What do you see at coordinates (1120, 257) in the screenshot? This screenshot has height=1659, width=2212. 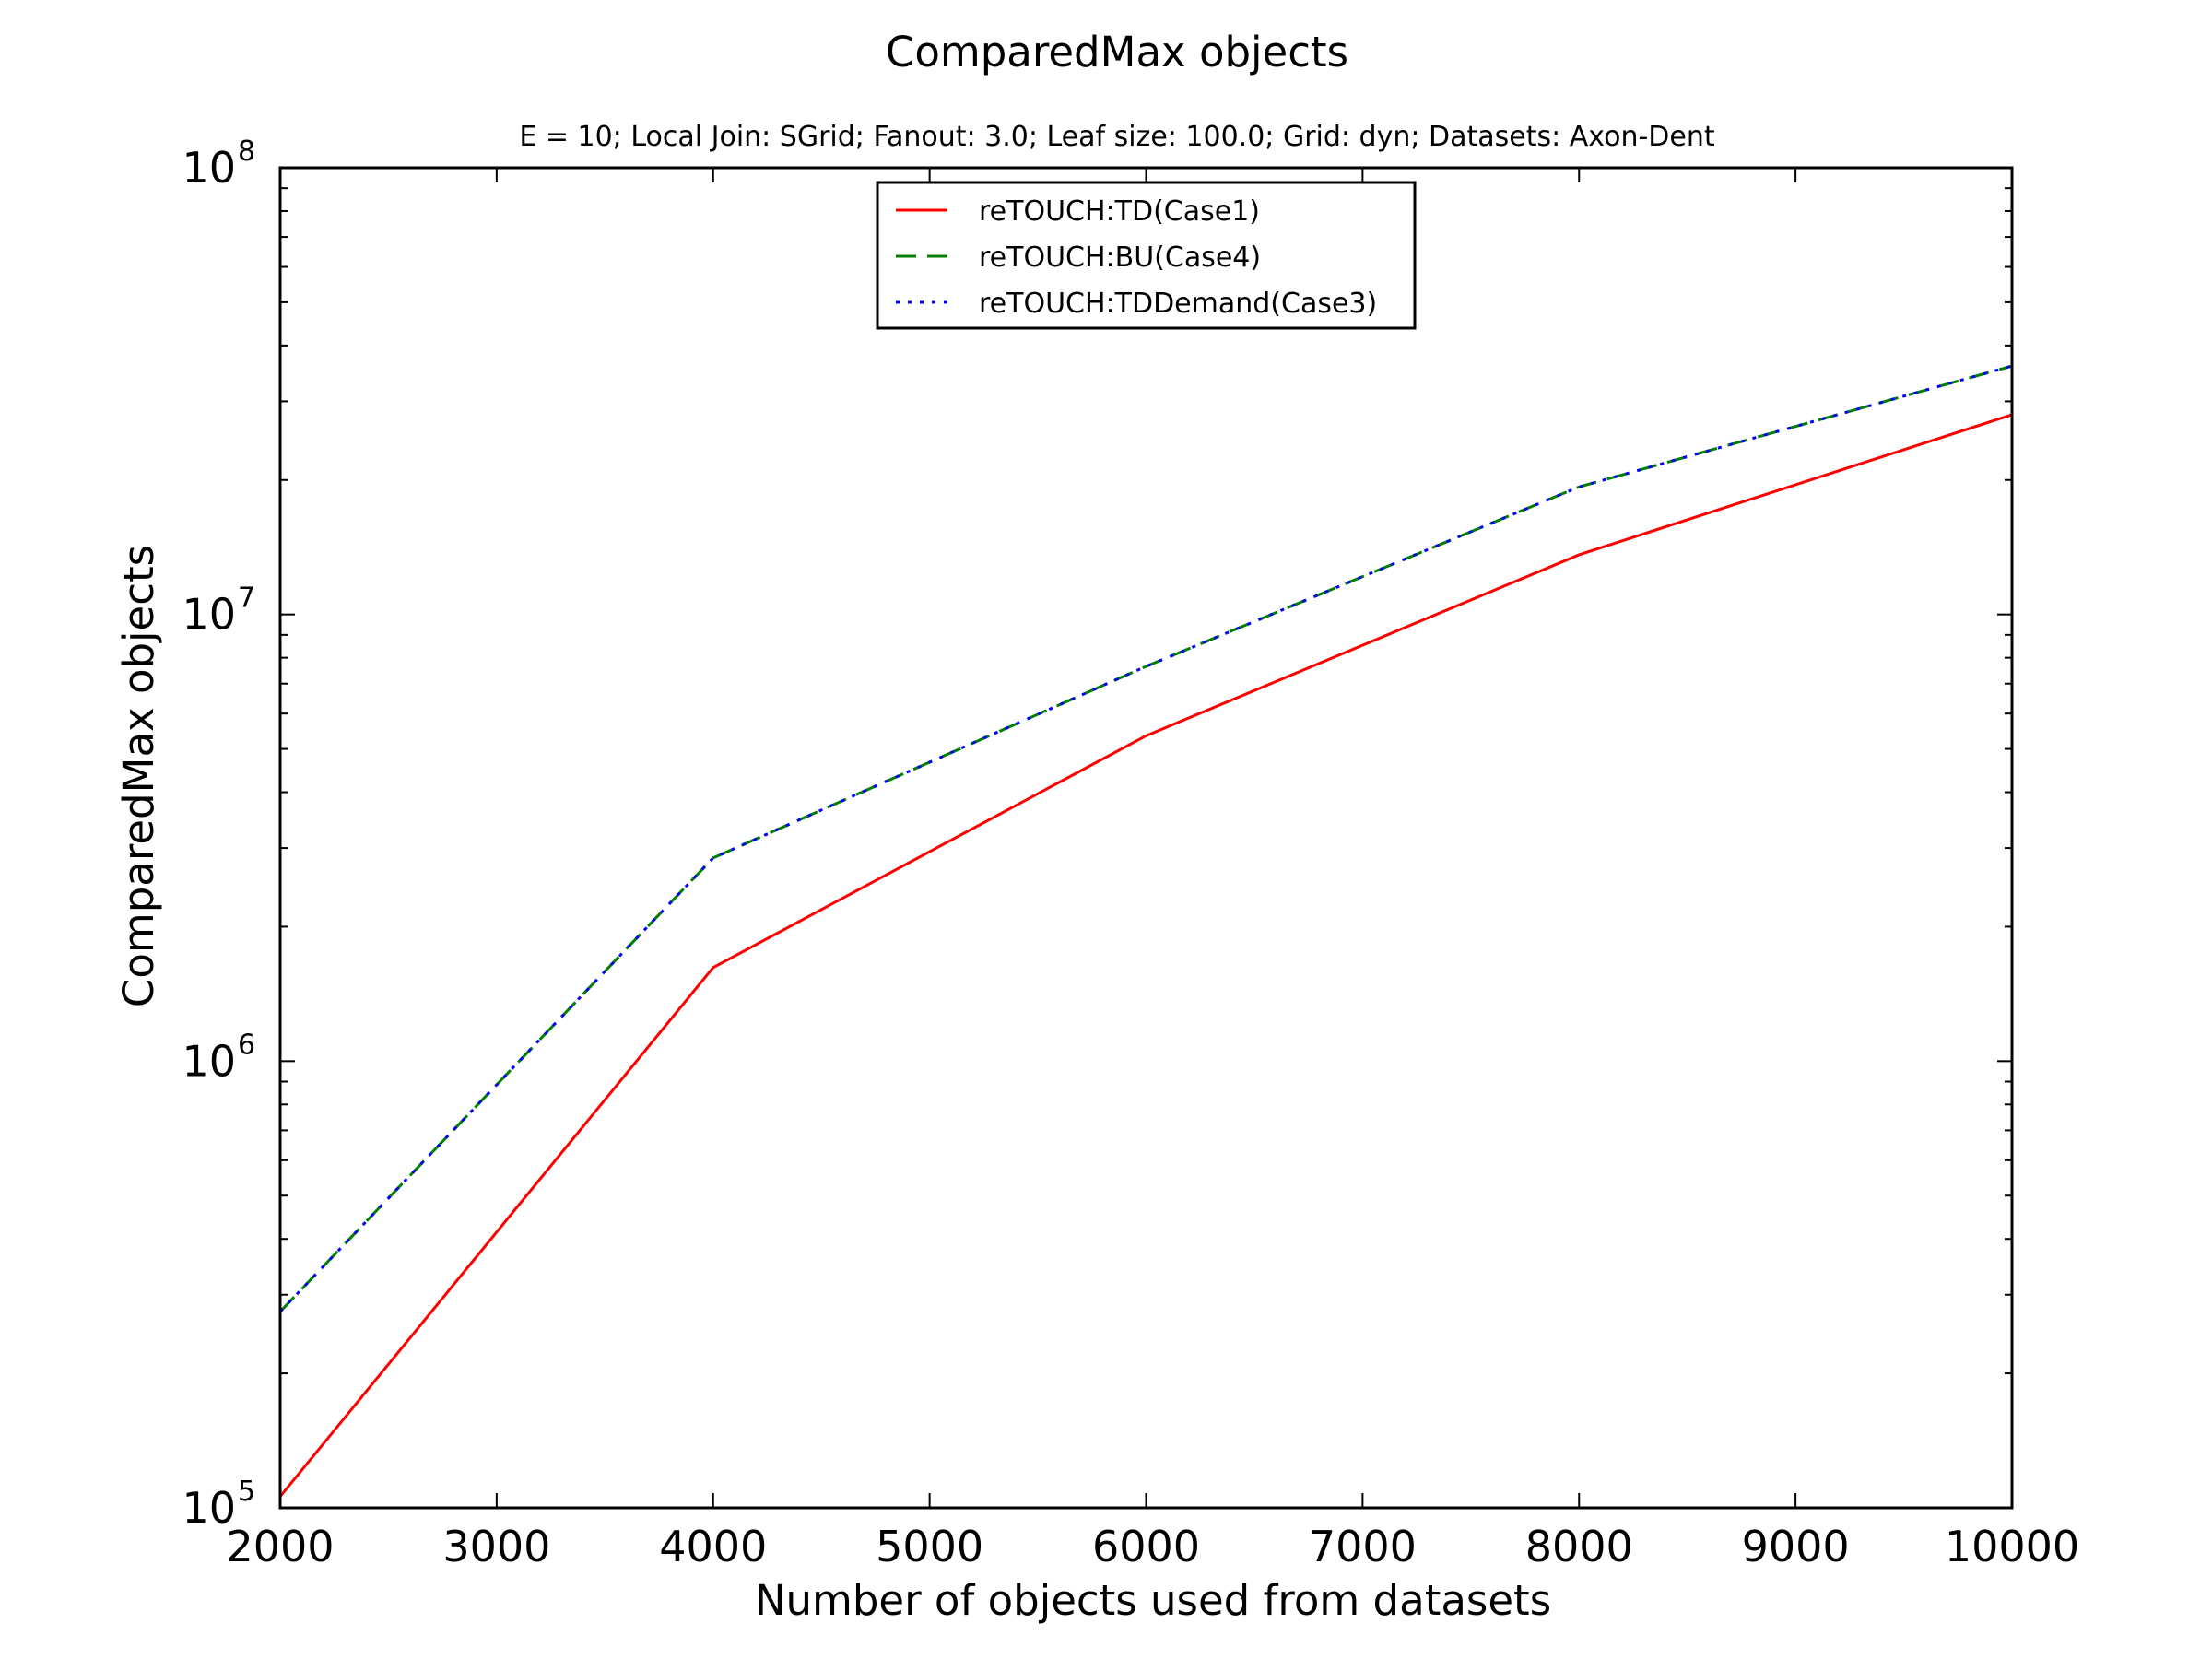 I see `legend-label-2: reTOUCH:BU(Case4)` at bounding box center [1120, 257].